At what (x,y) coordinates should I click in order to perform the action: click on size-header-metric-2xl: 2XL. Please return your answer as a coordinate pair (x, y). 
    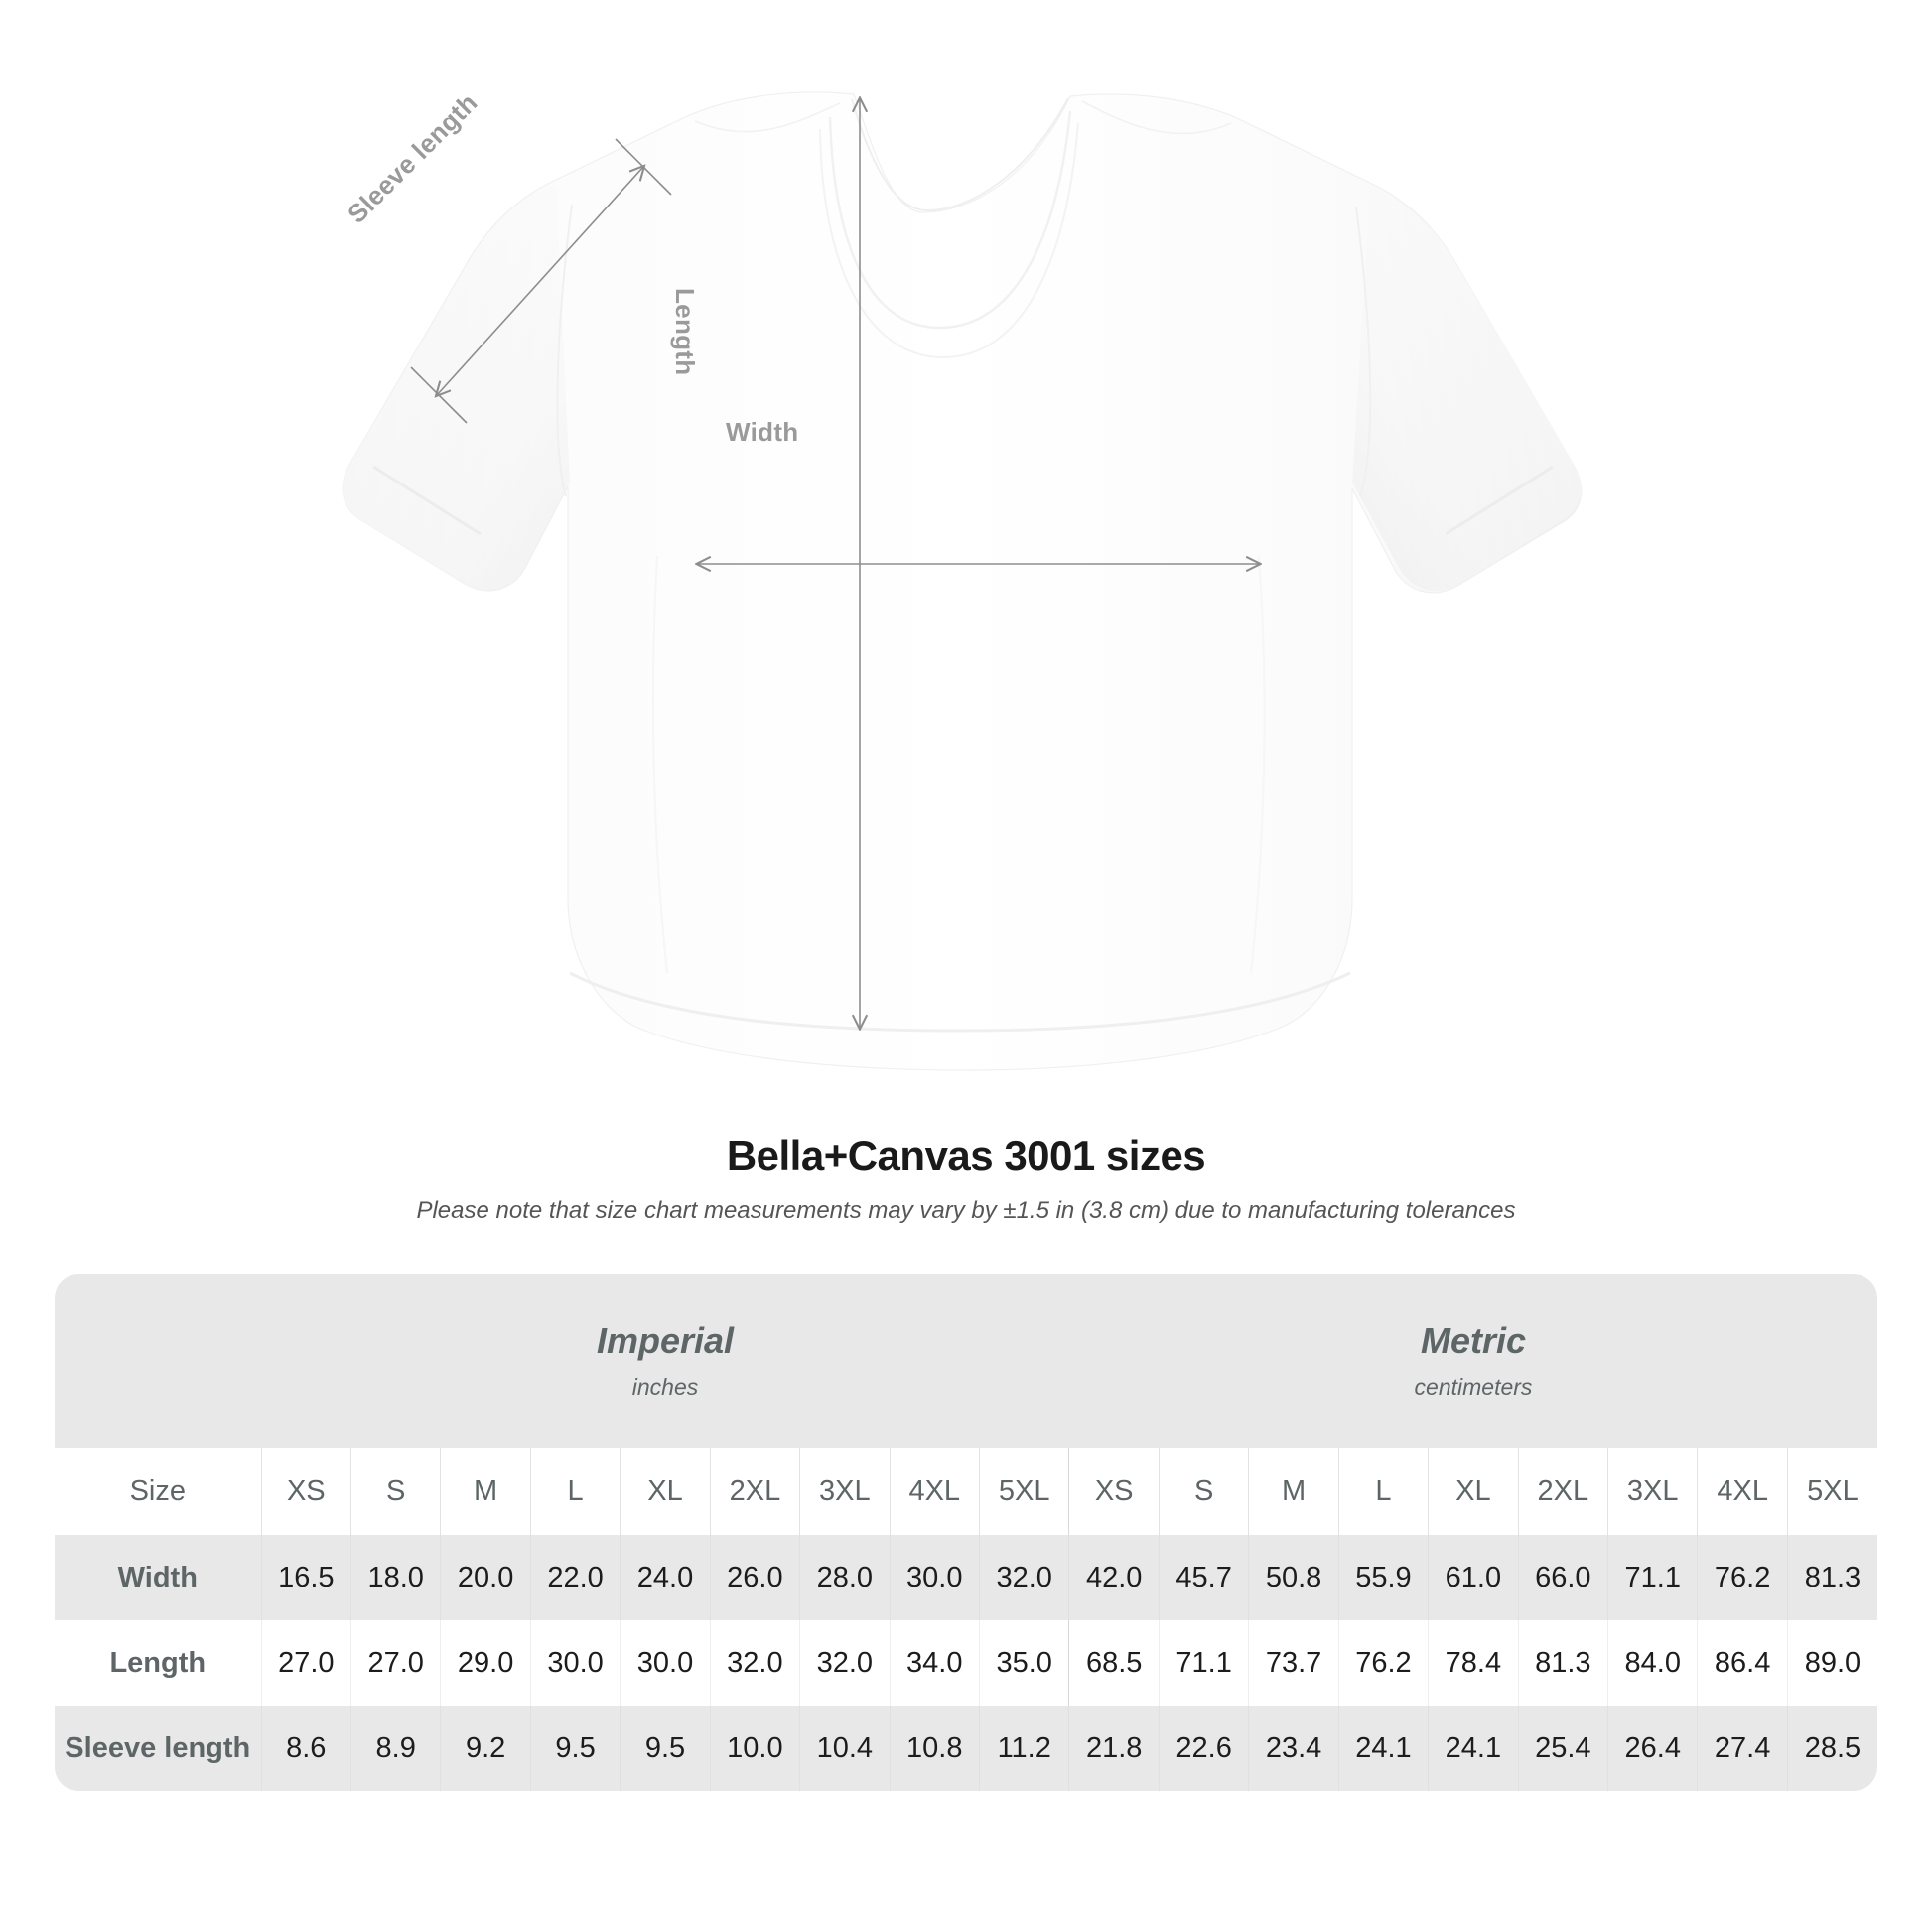
    Looking at the image, I should click on (1563, 1491).